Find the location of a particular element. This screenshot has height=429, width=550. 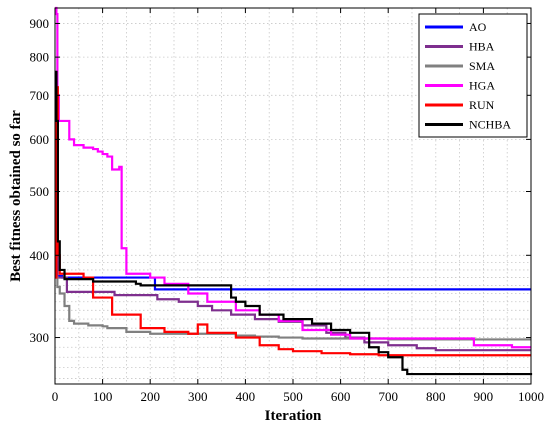

x-tick-label: 400 is located at coordinates (246, 396).